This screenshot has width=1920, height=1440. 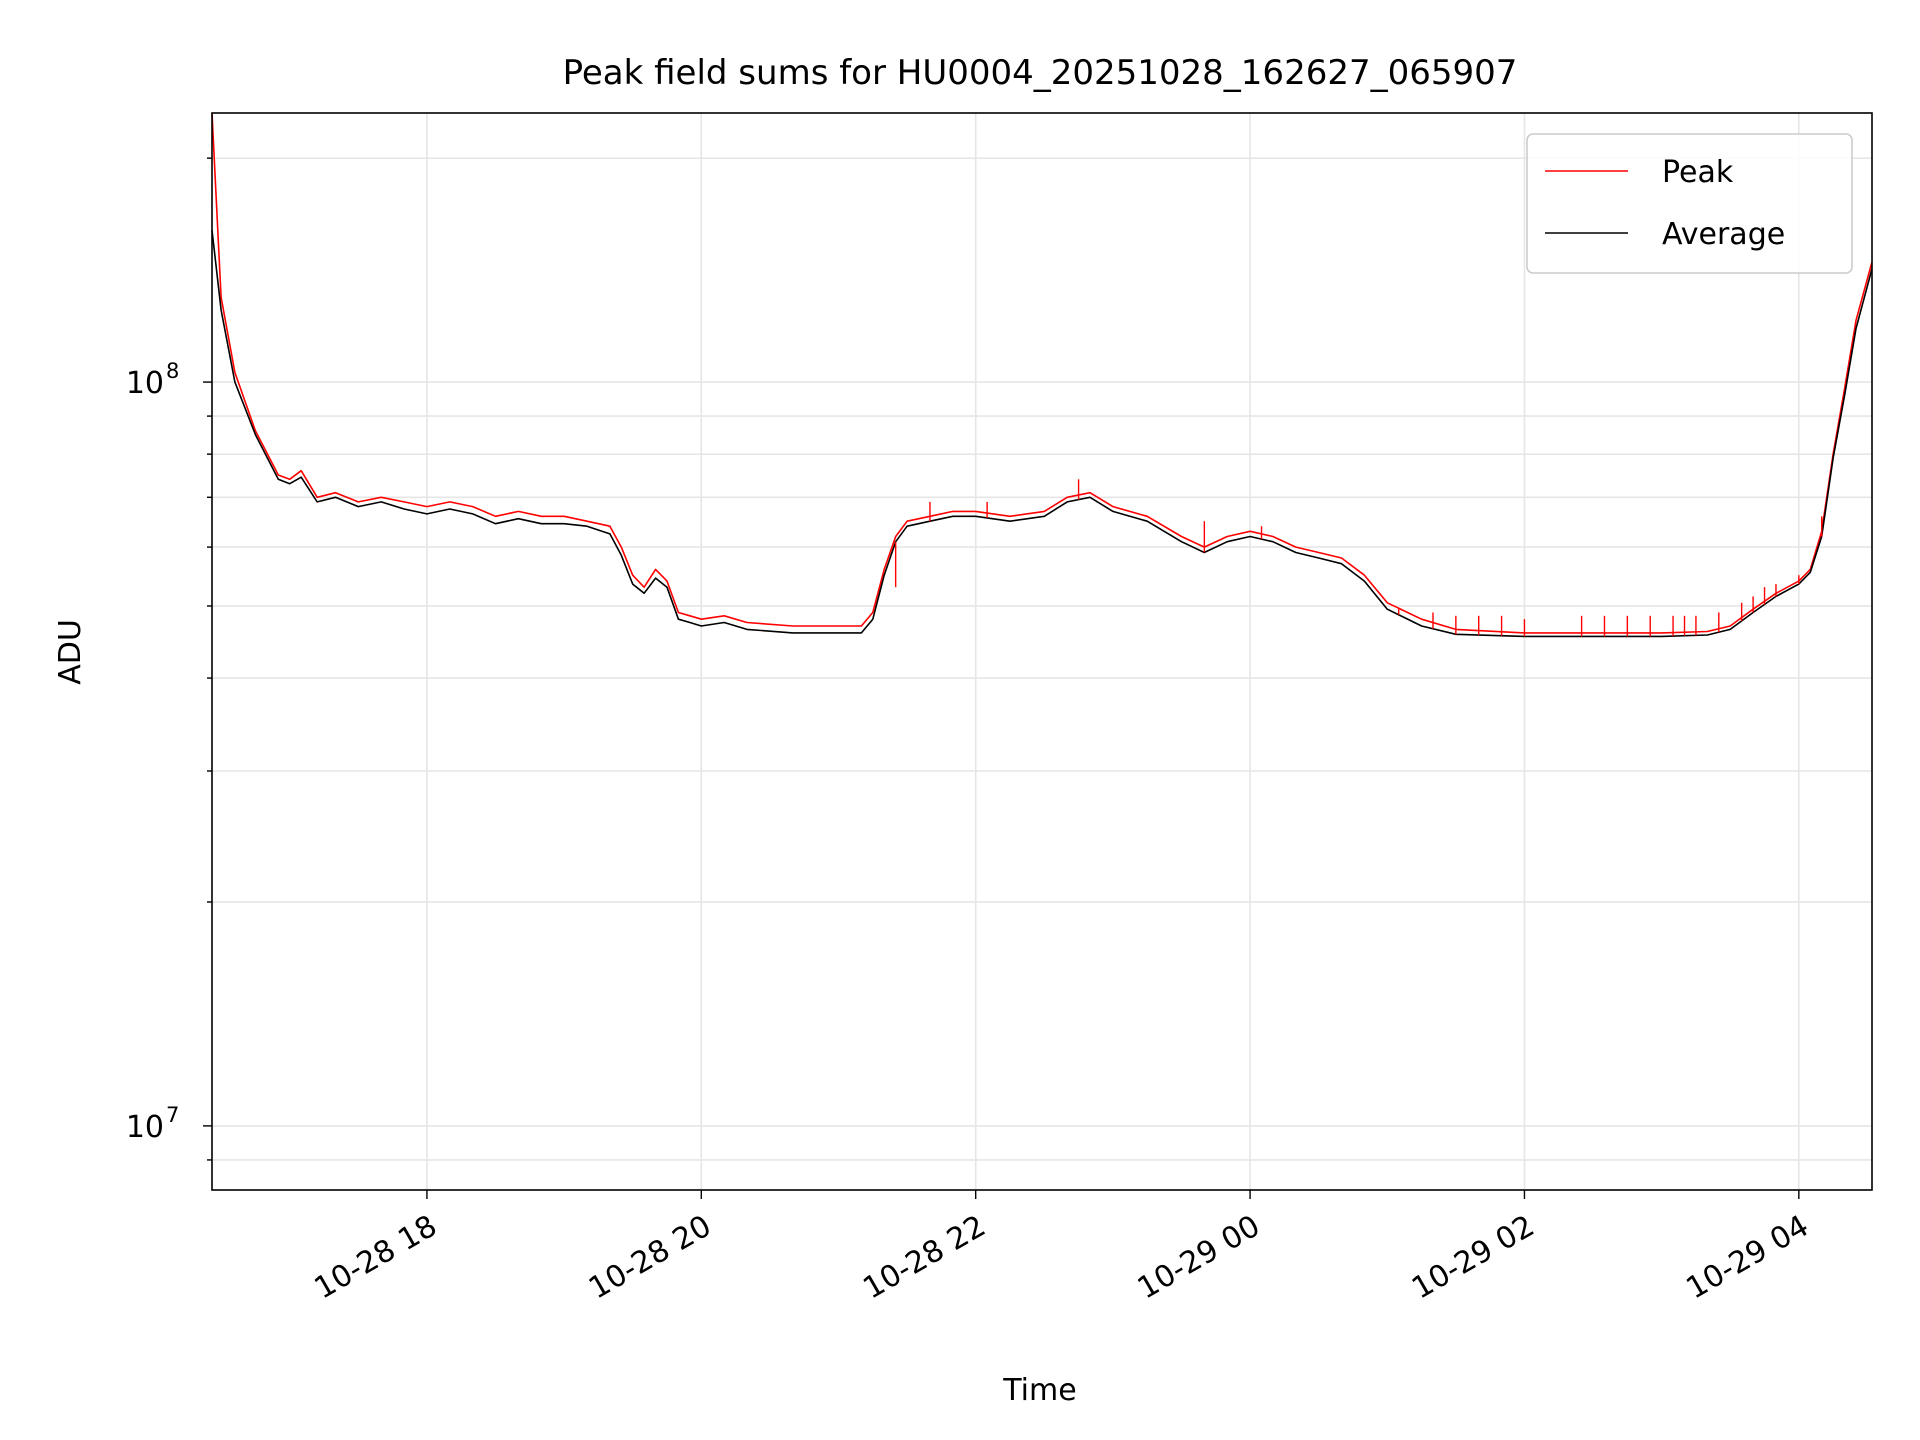 I want to click on y-tick-exponent: 7, so click(x=172, y=1115).